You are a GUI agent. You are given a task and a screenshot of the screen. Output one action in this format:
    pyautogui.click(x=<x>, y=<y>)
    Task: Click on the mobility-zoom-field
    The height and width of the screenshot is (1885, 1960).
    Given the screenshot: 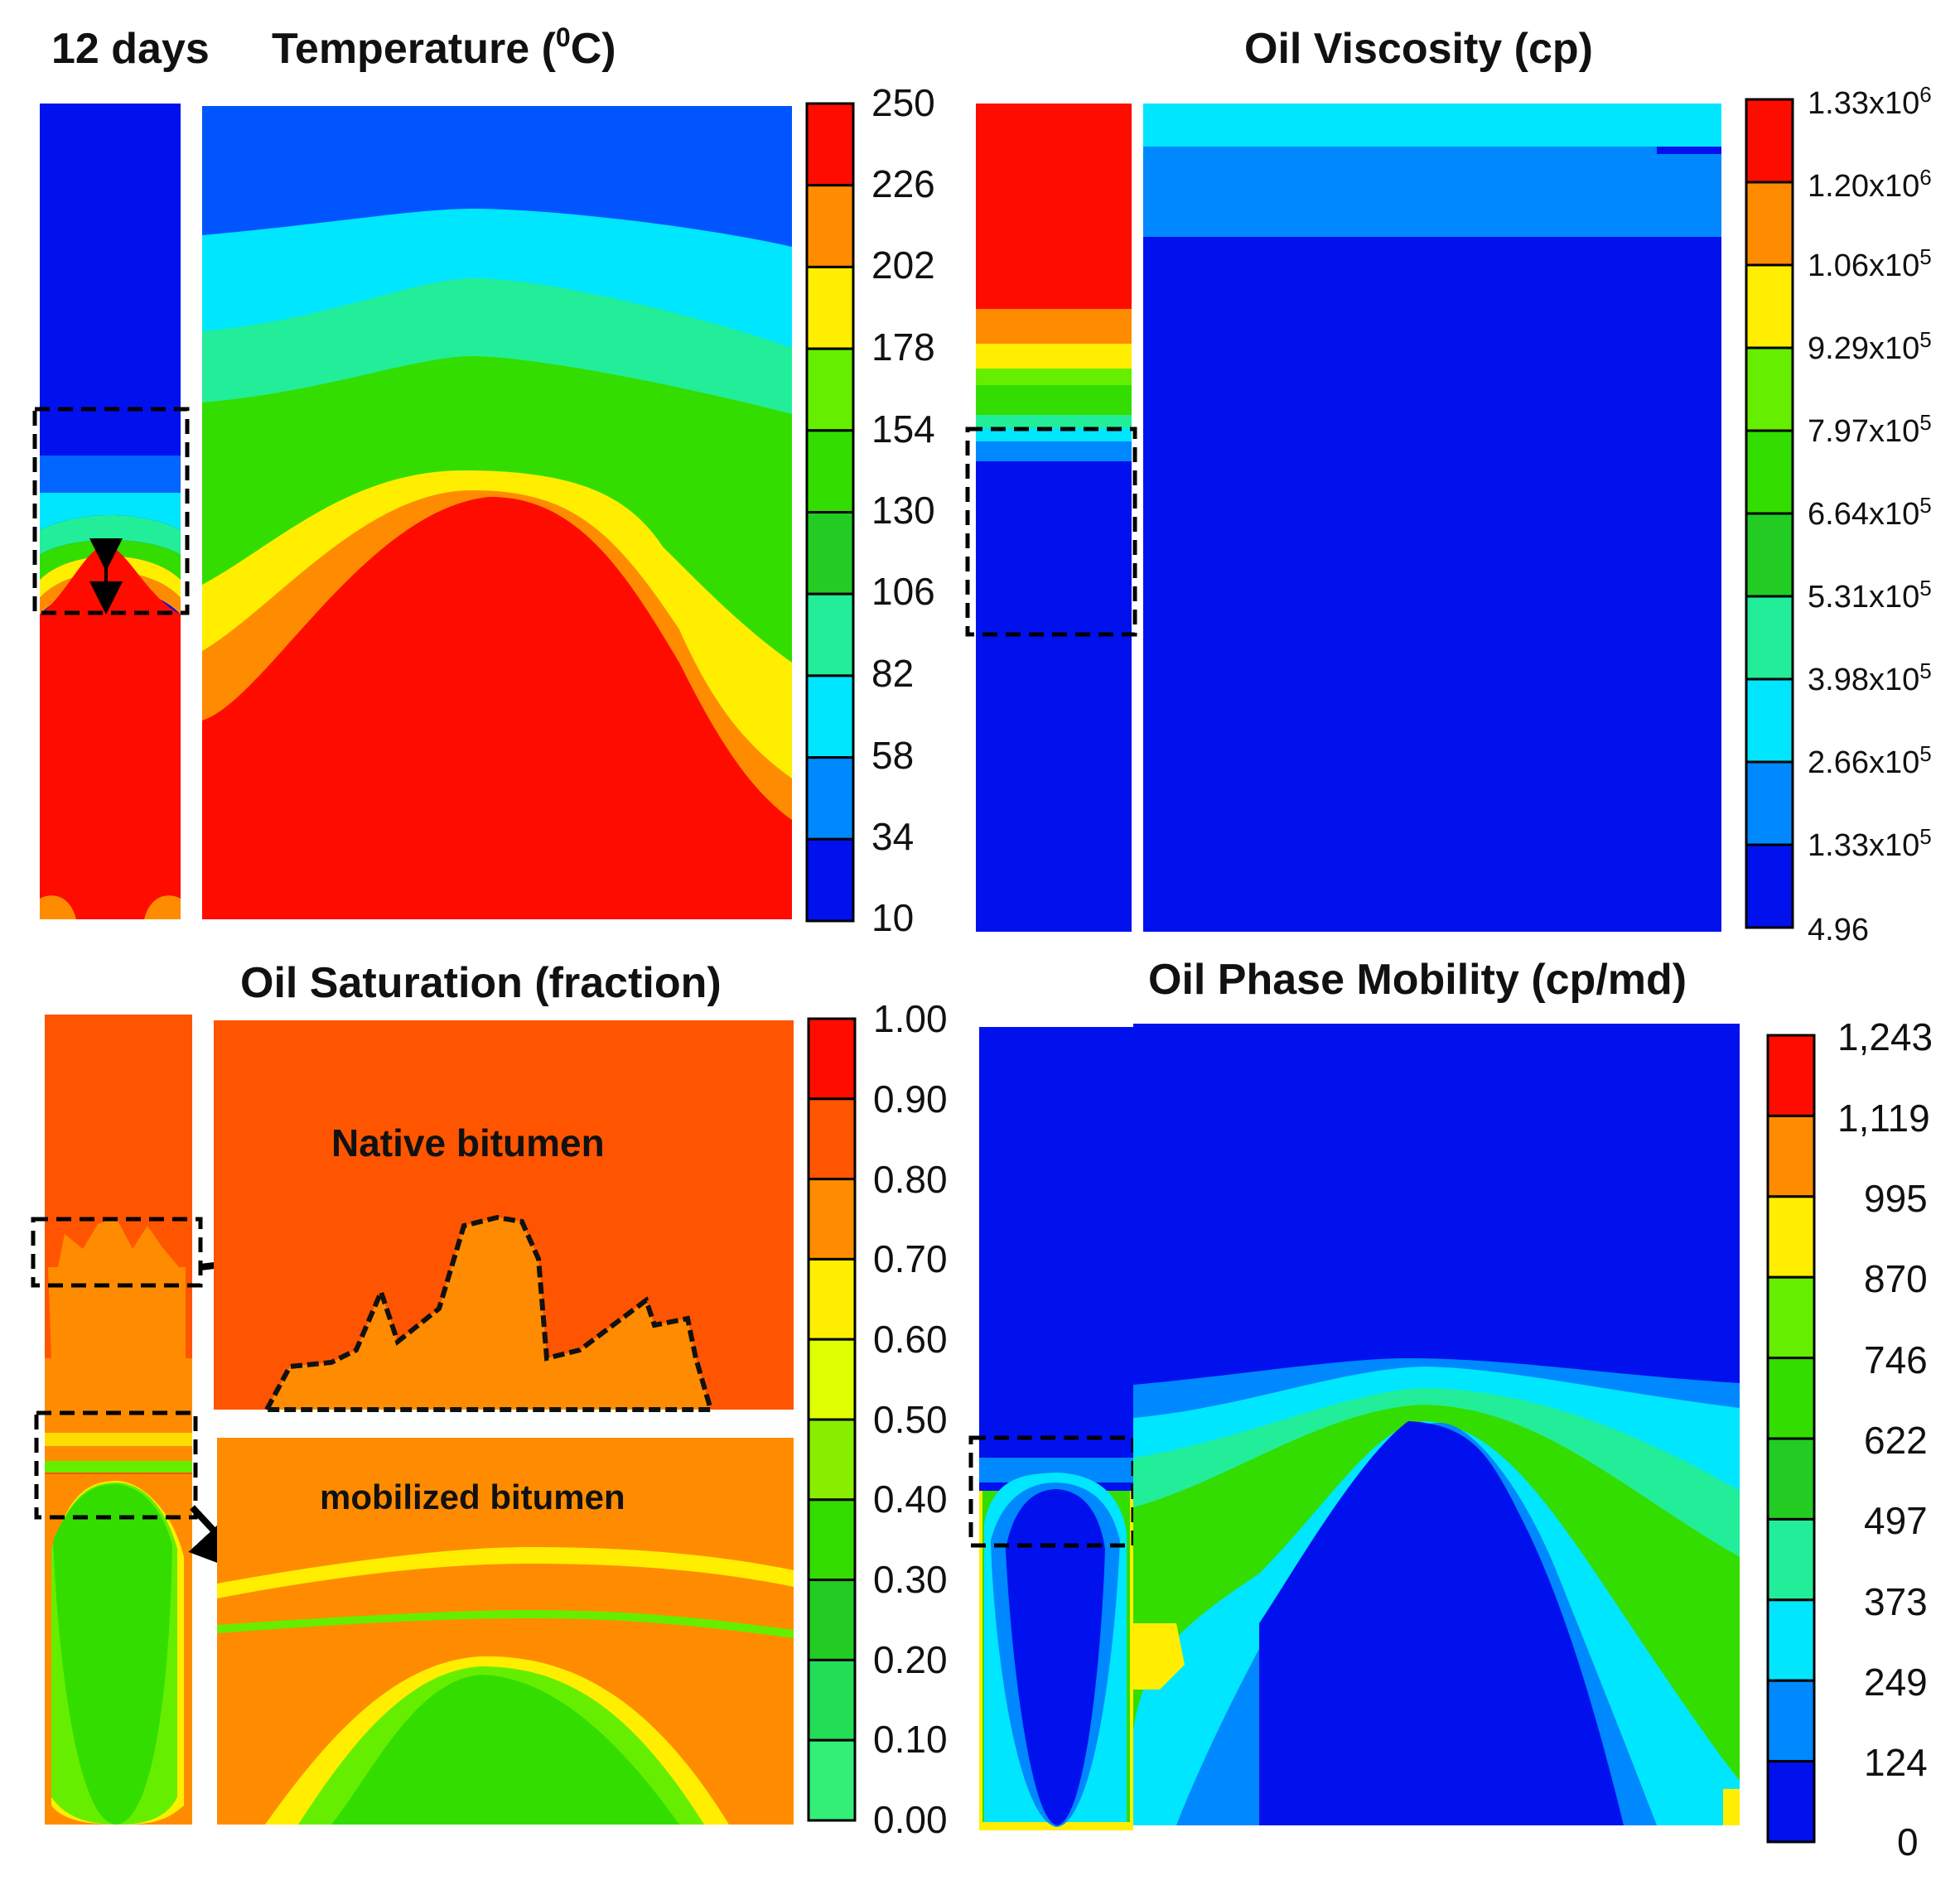 What is the action you would take?
    pyautogui.click(x=1436, y=1425)
    